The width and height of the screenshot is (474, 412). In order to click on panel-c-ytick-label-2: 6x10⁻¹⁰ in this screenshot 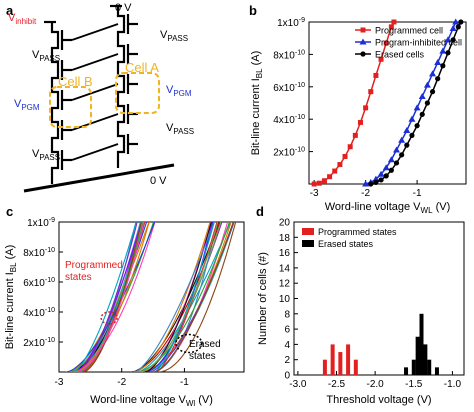, I will do `click(39, 283)`.